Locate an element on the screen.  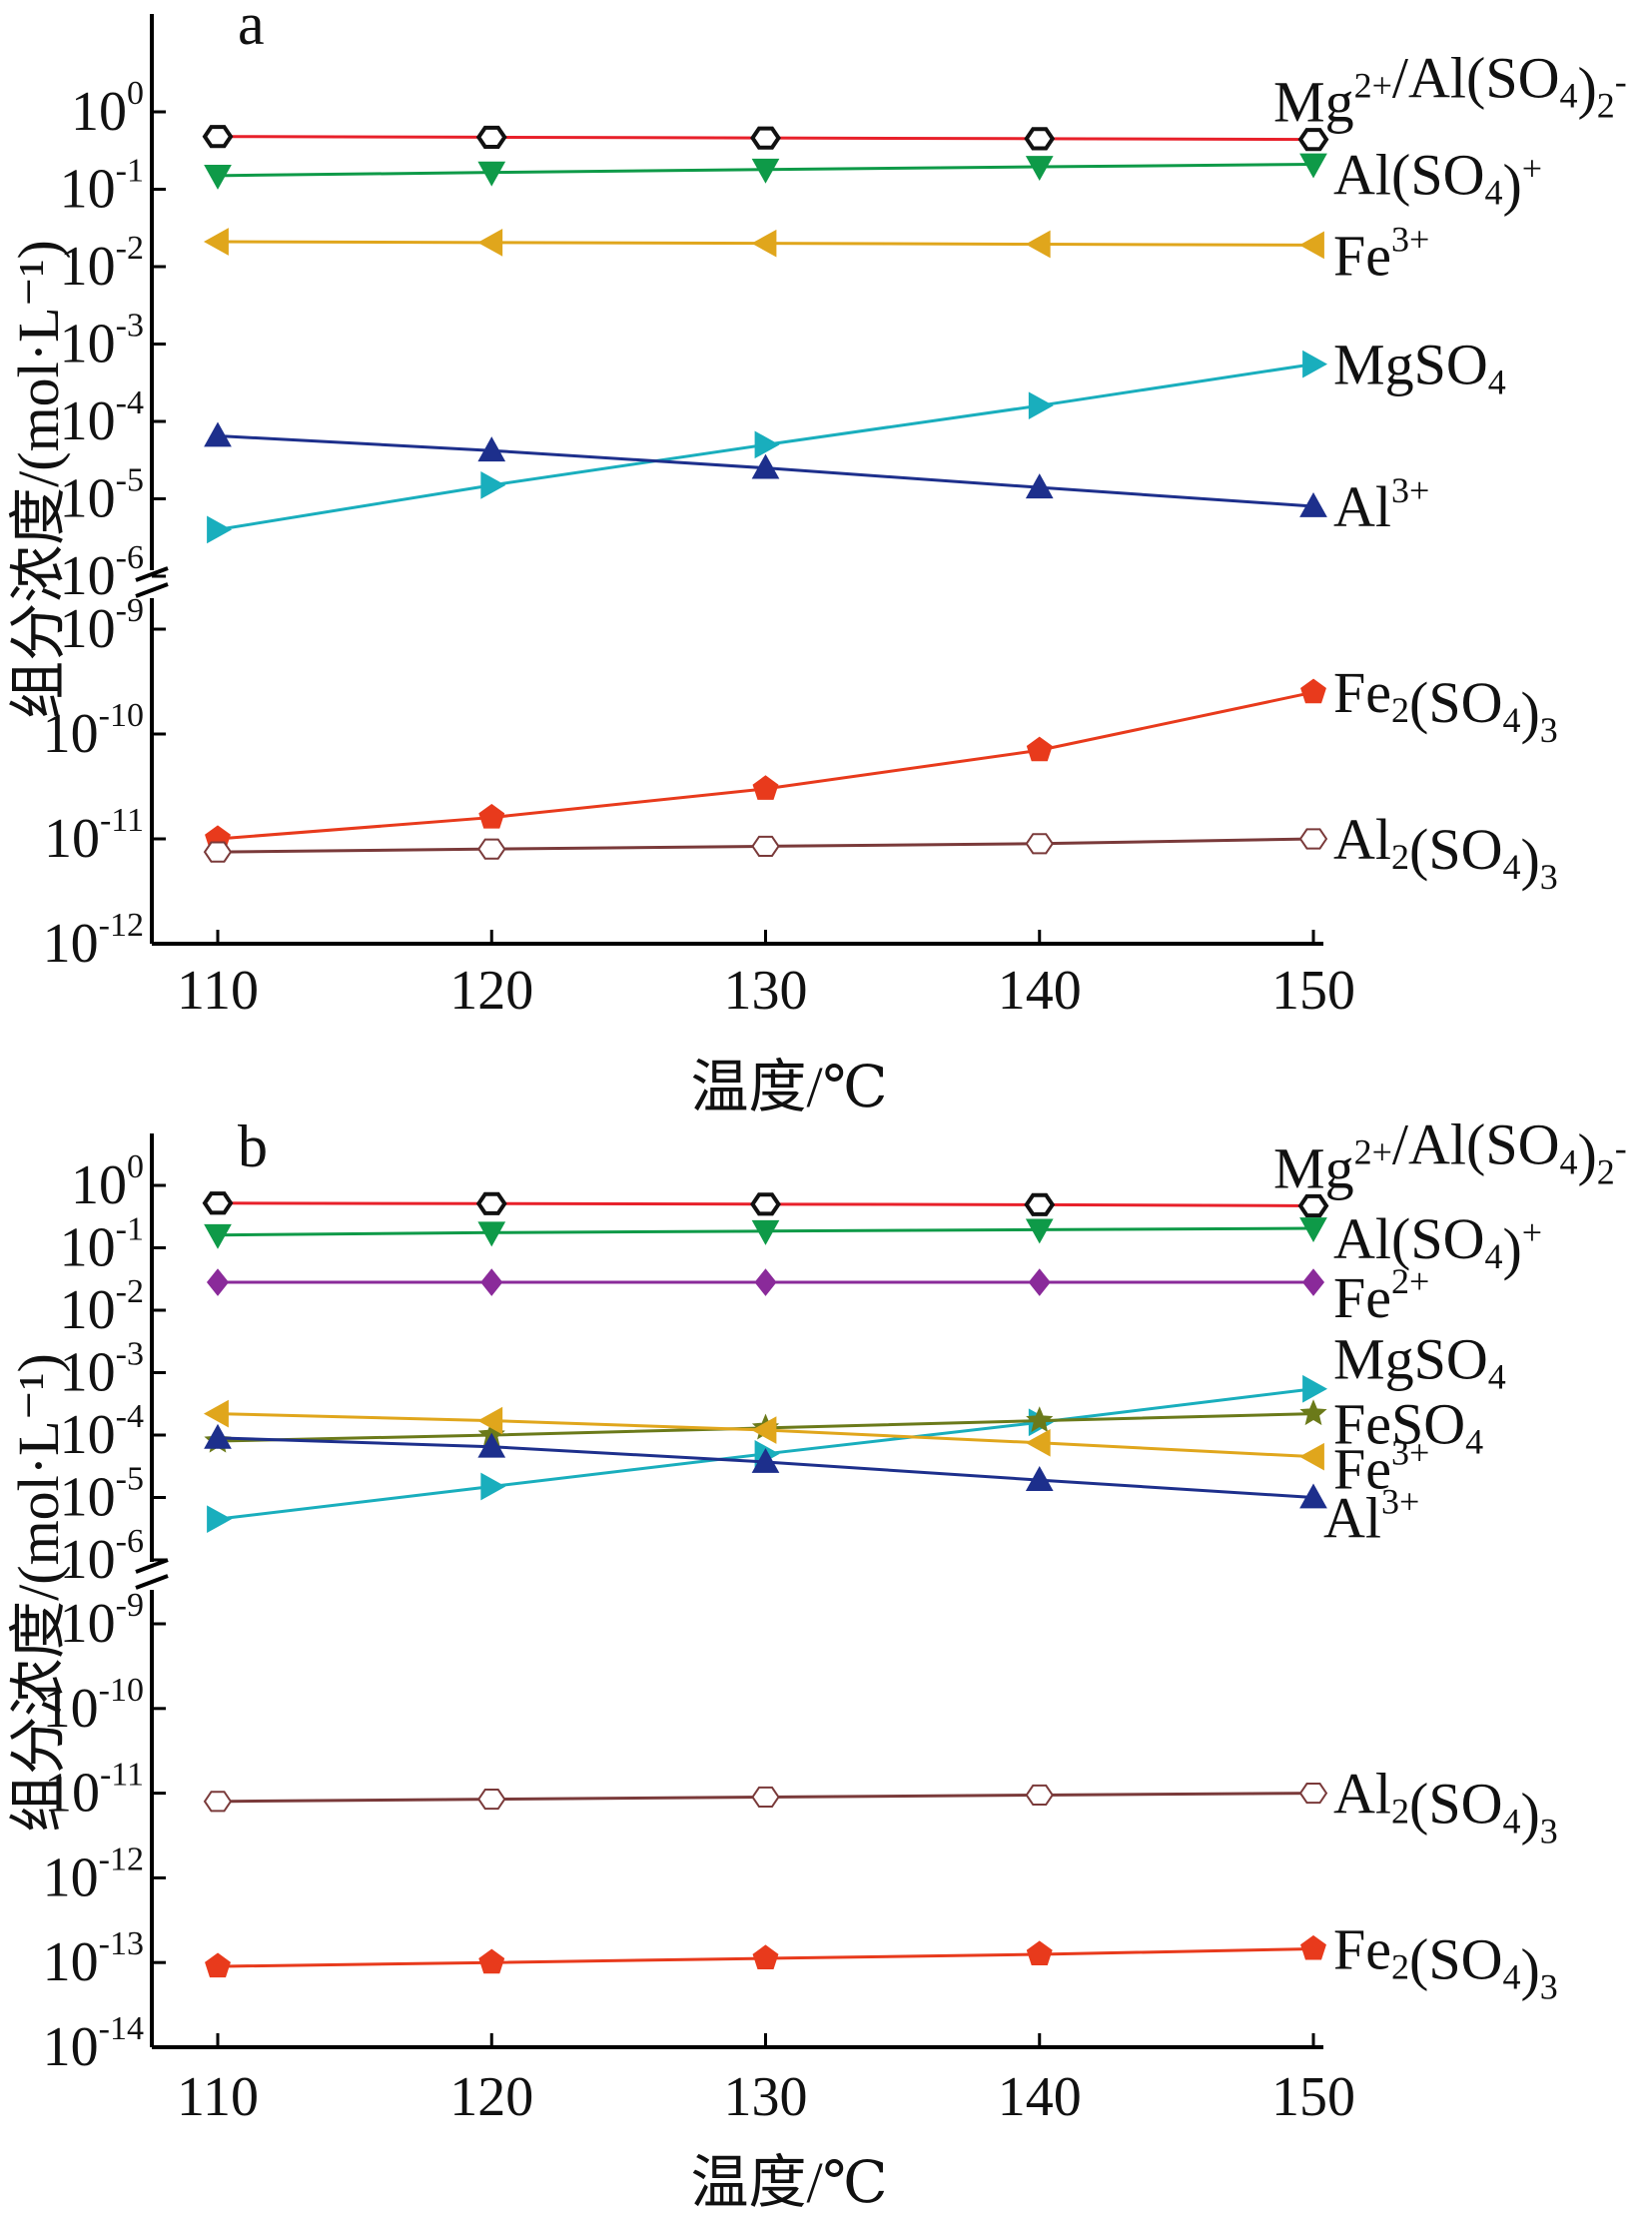
y-tick-label: 10⁻¹³ is located at coordinates (93, 1959).